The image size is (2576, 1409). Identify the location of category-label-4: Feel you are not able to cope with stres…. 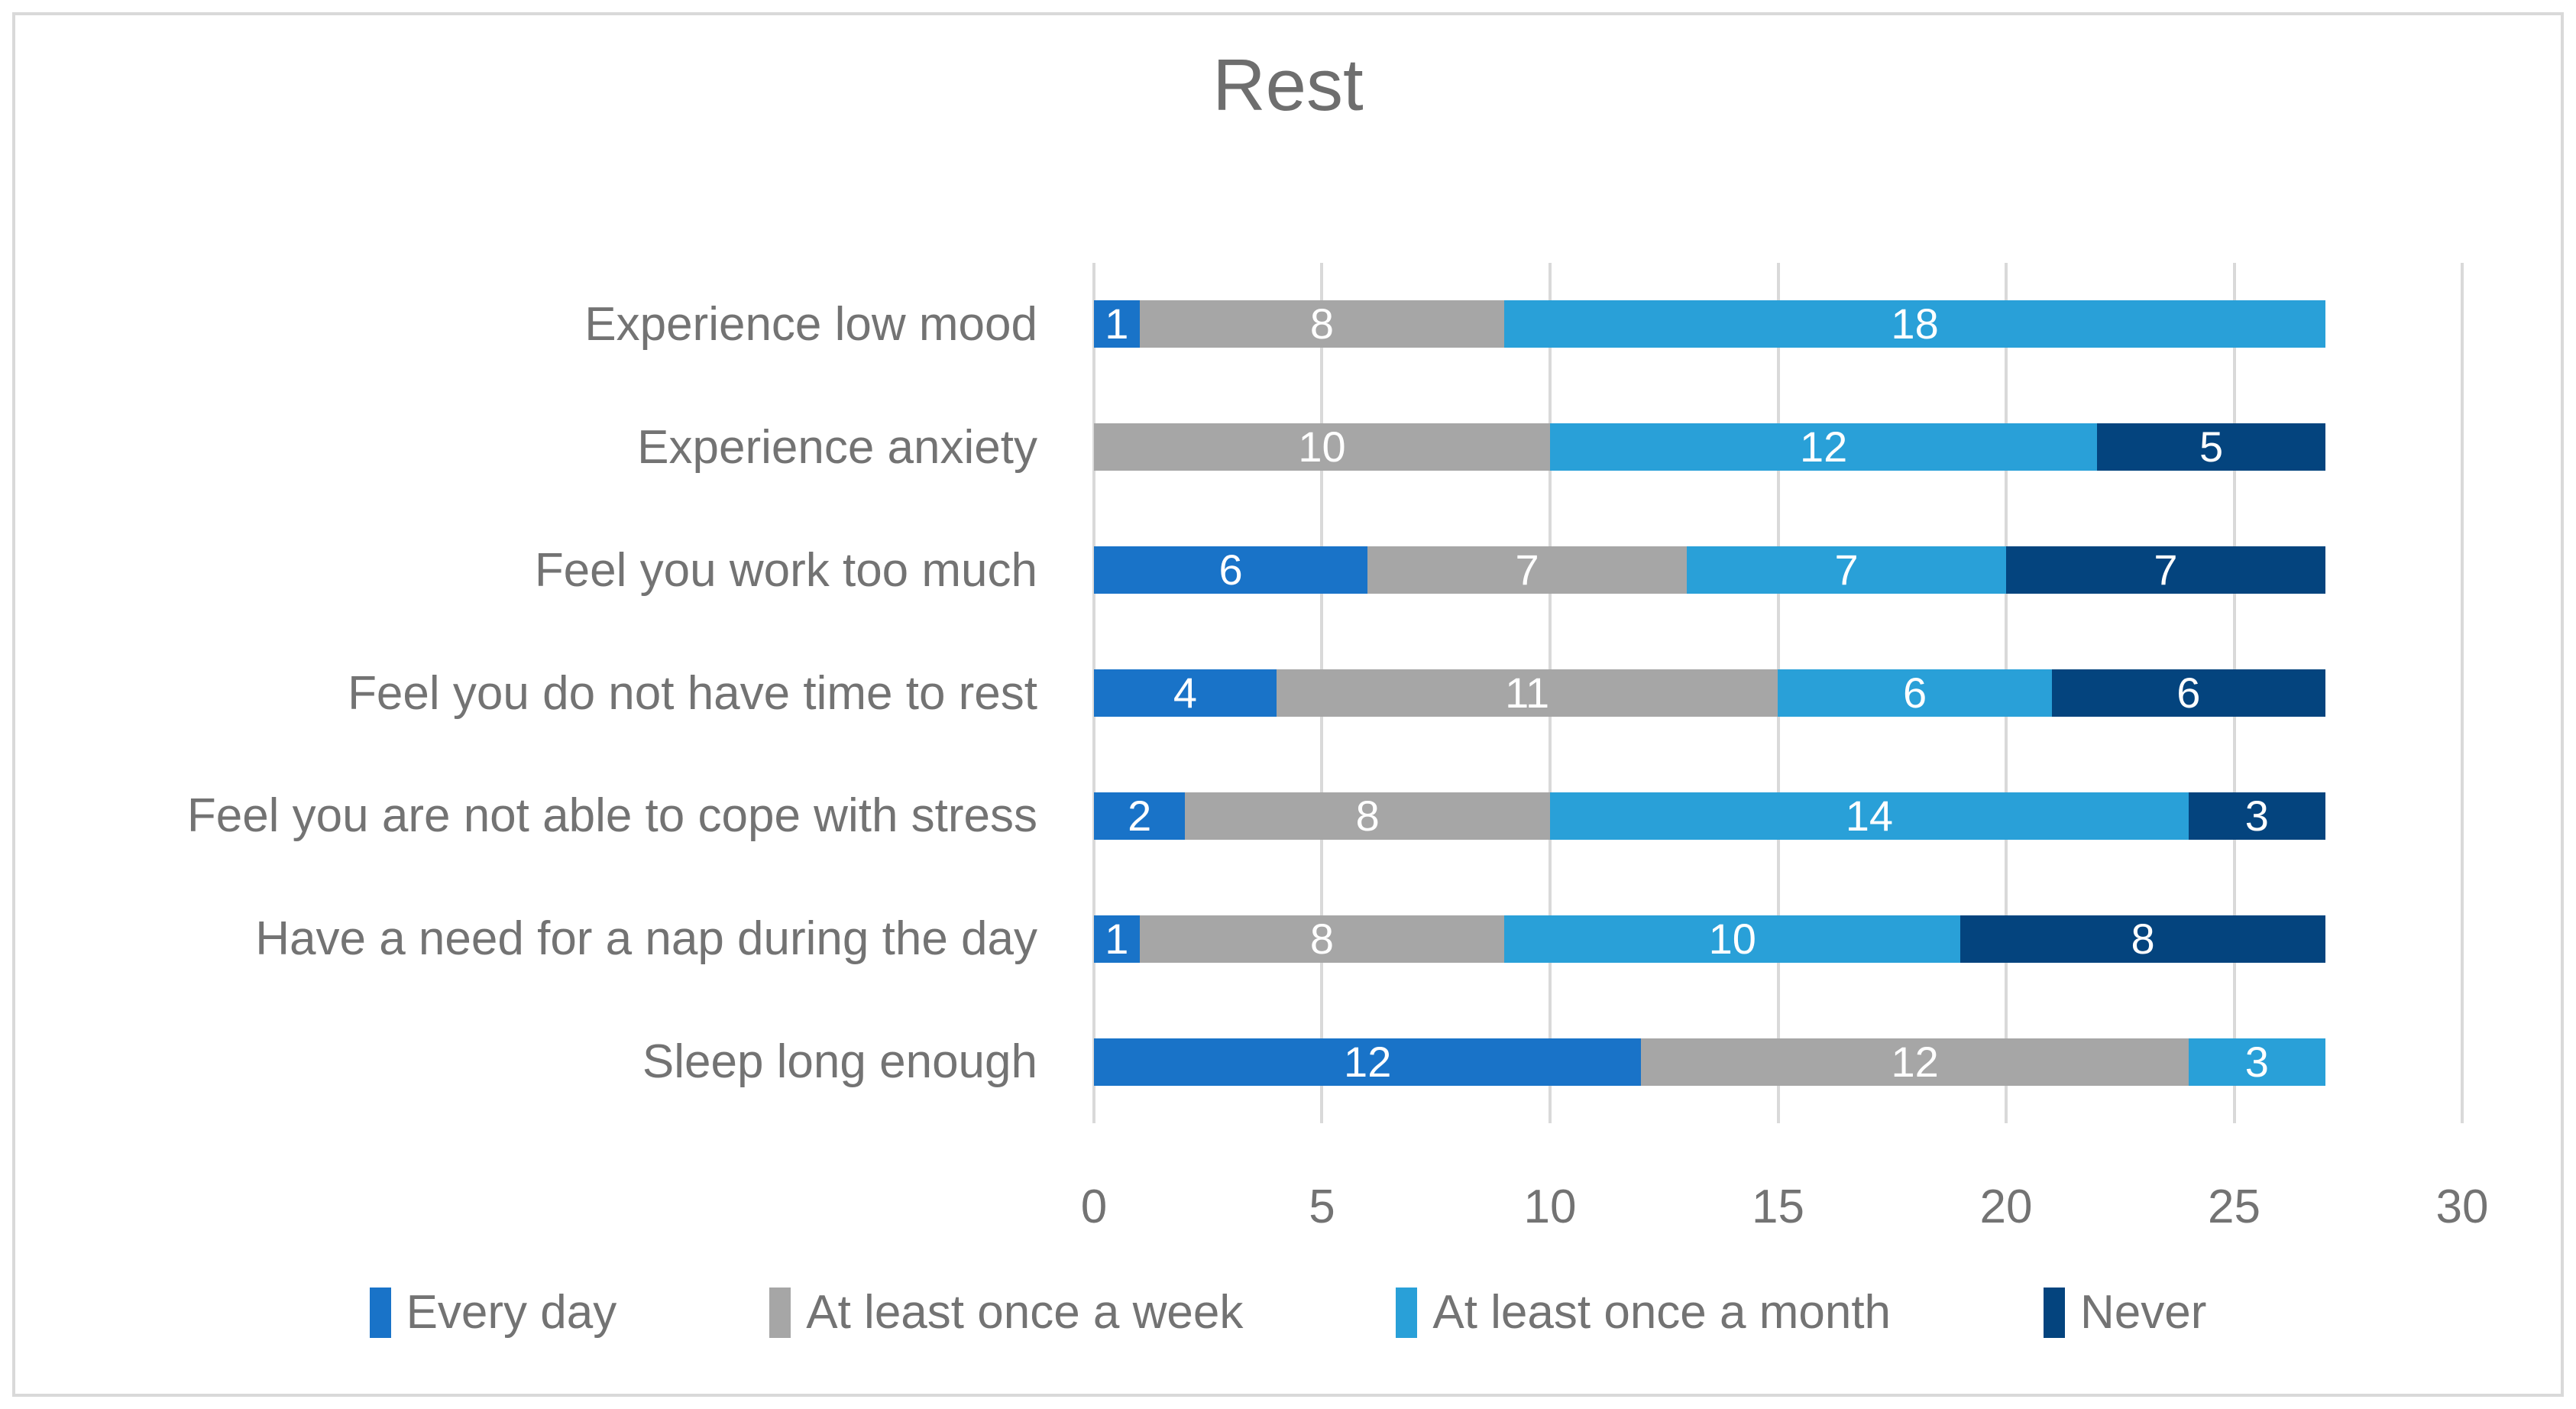
(611, 816).